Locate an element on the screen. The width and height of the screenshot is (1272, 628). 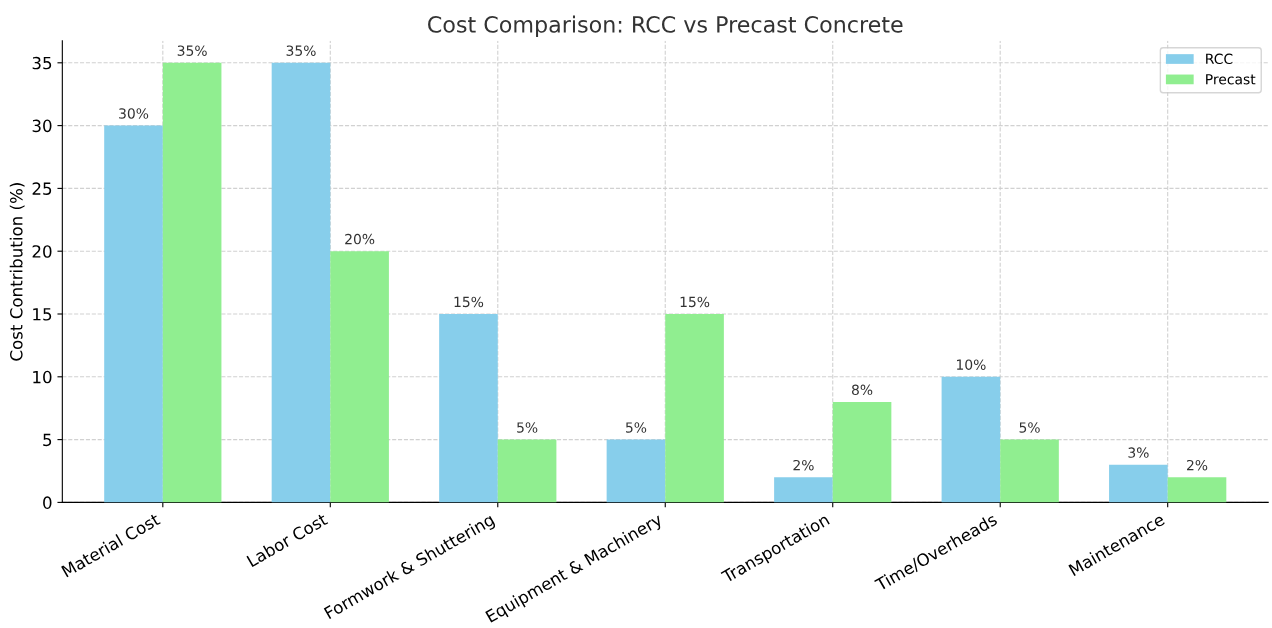
legend-label: Precast is located at coordinates (1231, 79).